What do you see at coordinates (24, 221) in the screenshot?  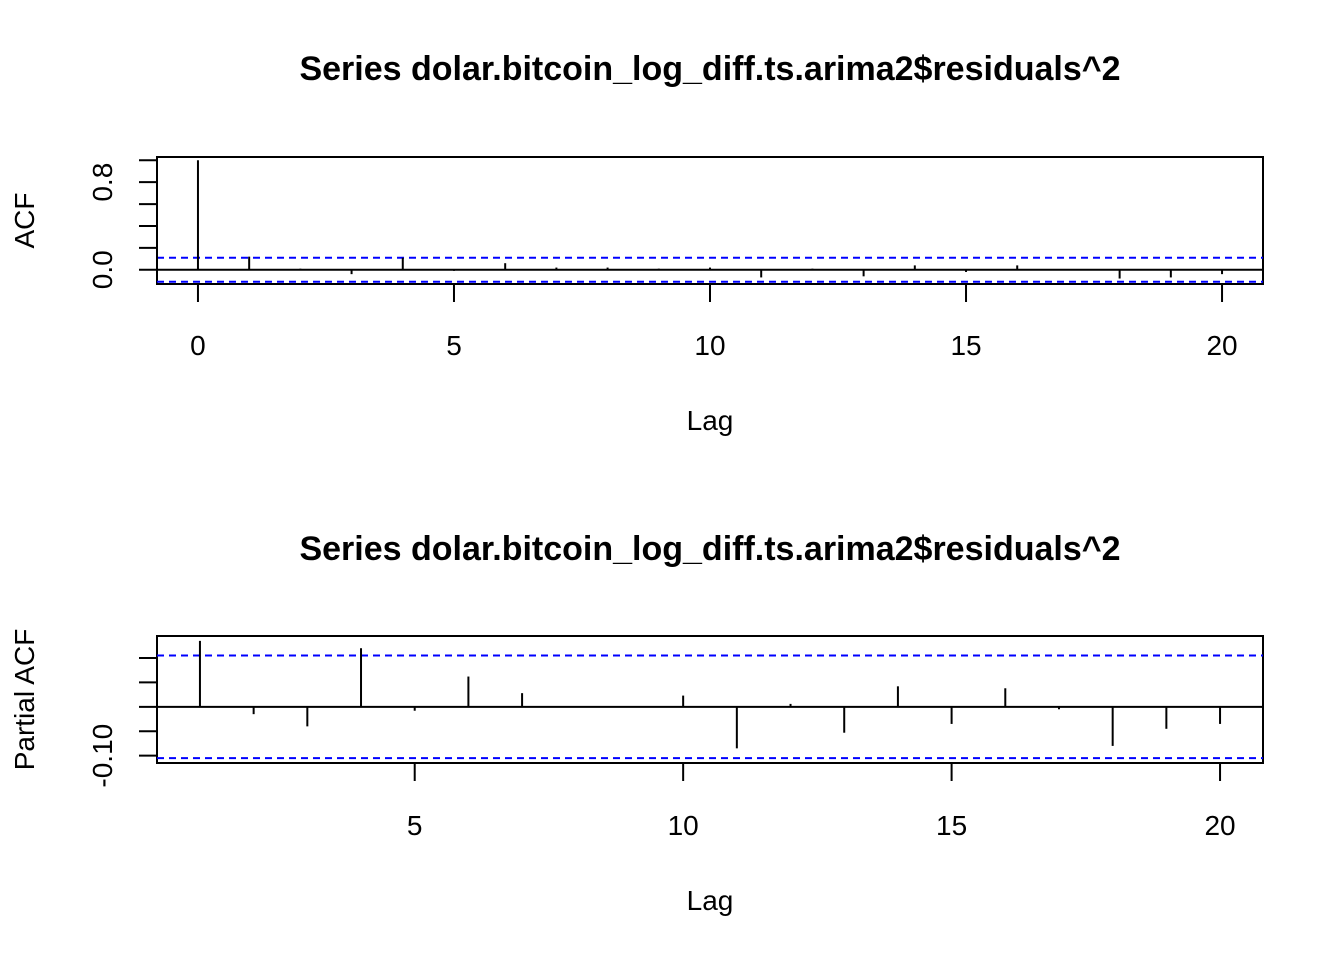 I see `acf-y-axis-label: ACF` at bounding box center [24, 221].